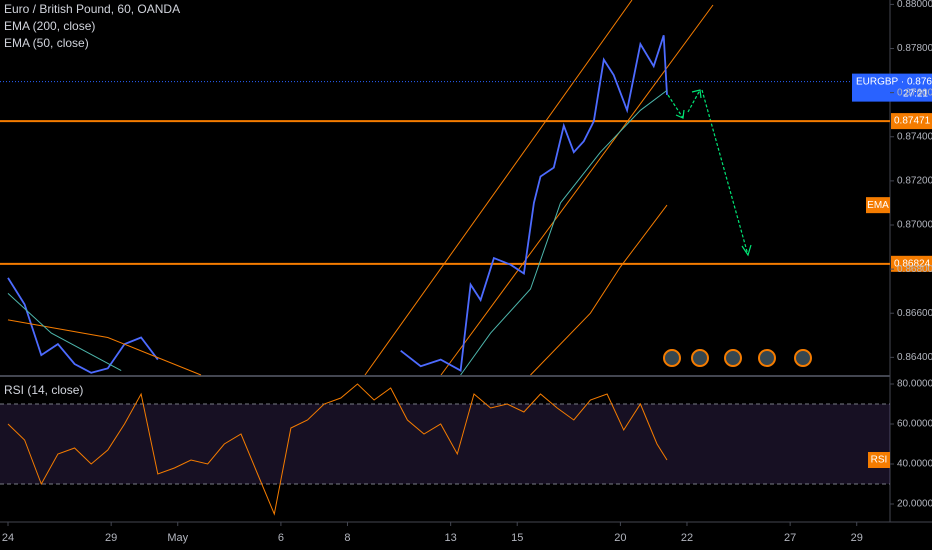  Describe the element at coordinates (914, 5) in the screenshot. I see `y-tick-label: 0.88000` at that location.